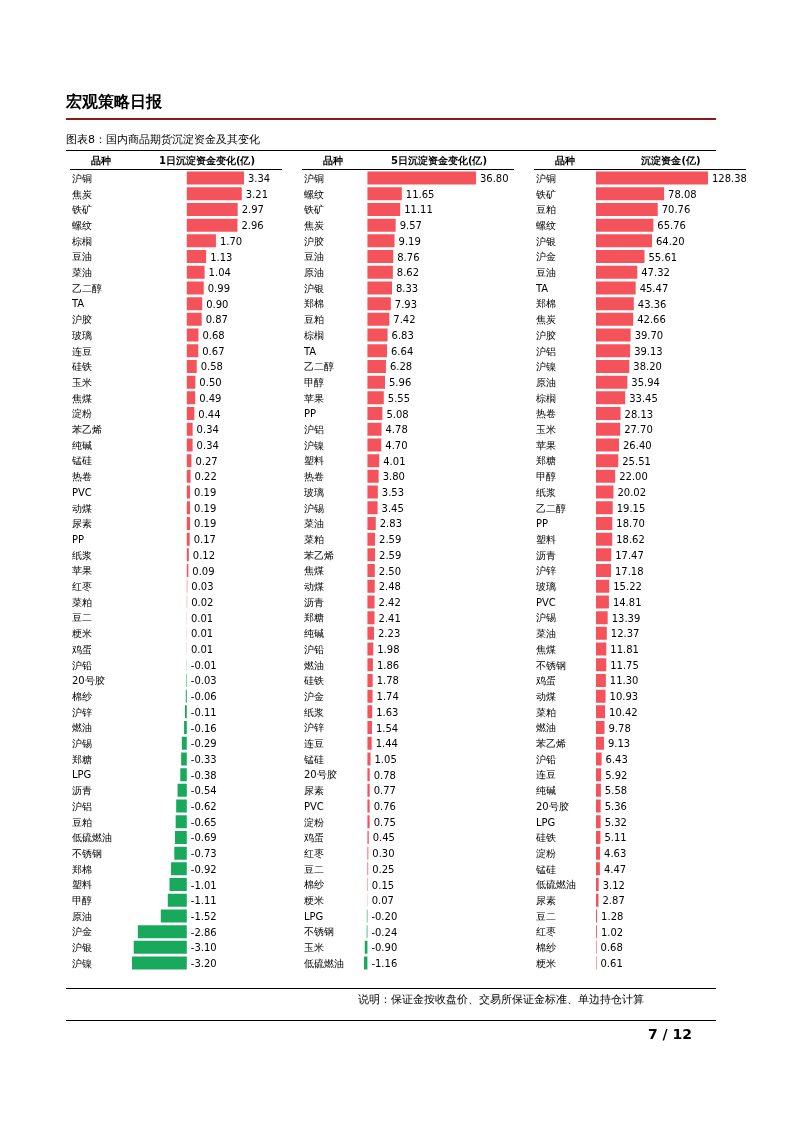 The height and width of the screenshot is (1122, 793). What do you see at coordinates (408, 257) in the screenshot?
I see `data-label: 8.76` at bounding box center [408, 257].